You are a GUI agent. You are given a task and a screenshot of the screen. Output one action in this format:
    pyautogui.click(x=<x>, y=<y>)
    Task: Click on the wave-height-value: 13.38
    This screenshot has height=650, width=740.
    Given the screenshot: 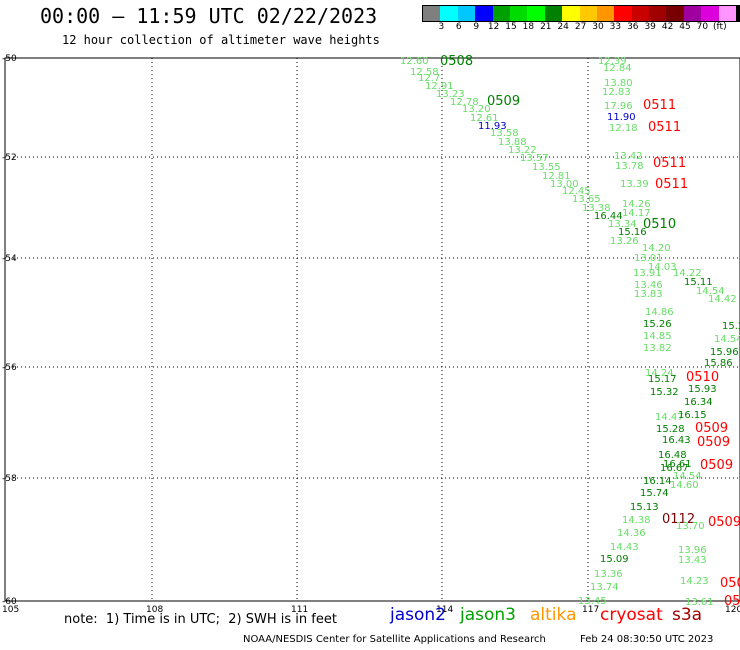 What is the action you would take?
    pyautogui.click(x=596, y=208)
    